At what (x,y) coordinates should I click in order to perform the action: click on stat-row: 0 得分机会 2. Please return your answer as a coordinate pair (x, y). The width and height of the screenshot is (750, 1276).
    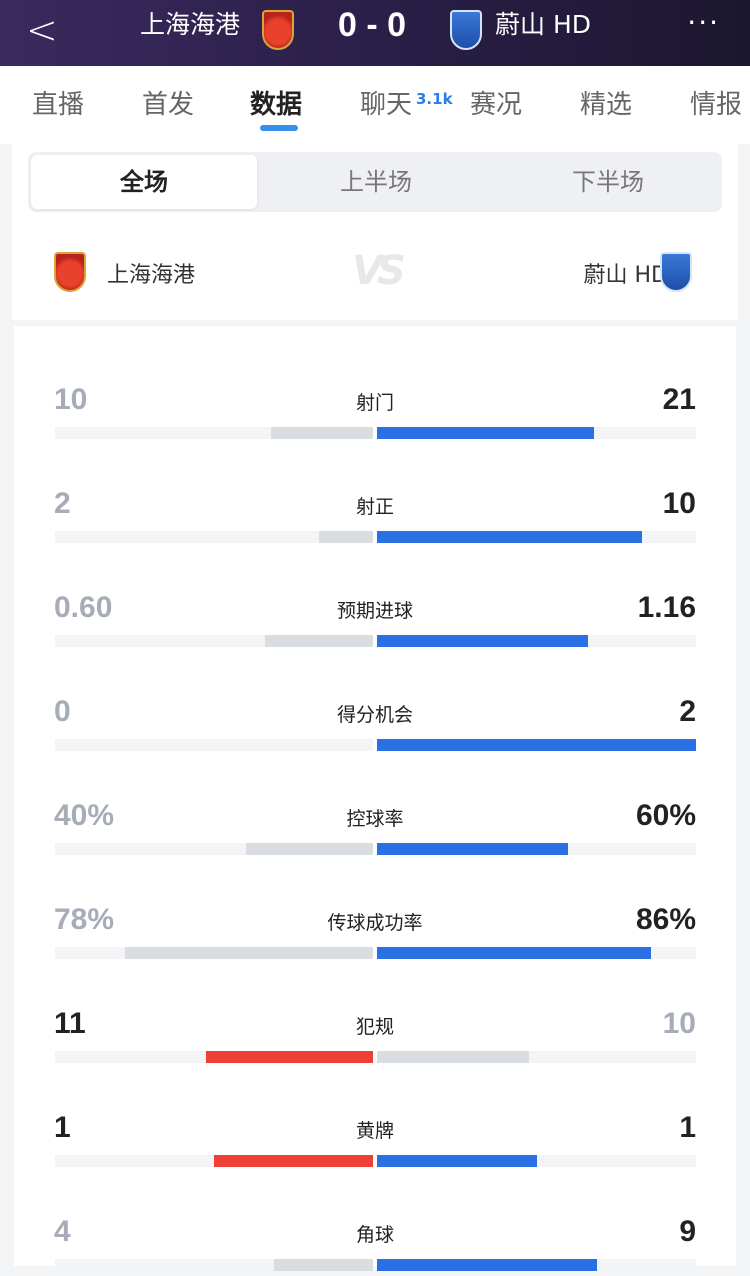
    Looking at the image, I should click on (375, 704).